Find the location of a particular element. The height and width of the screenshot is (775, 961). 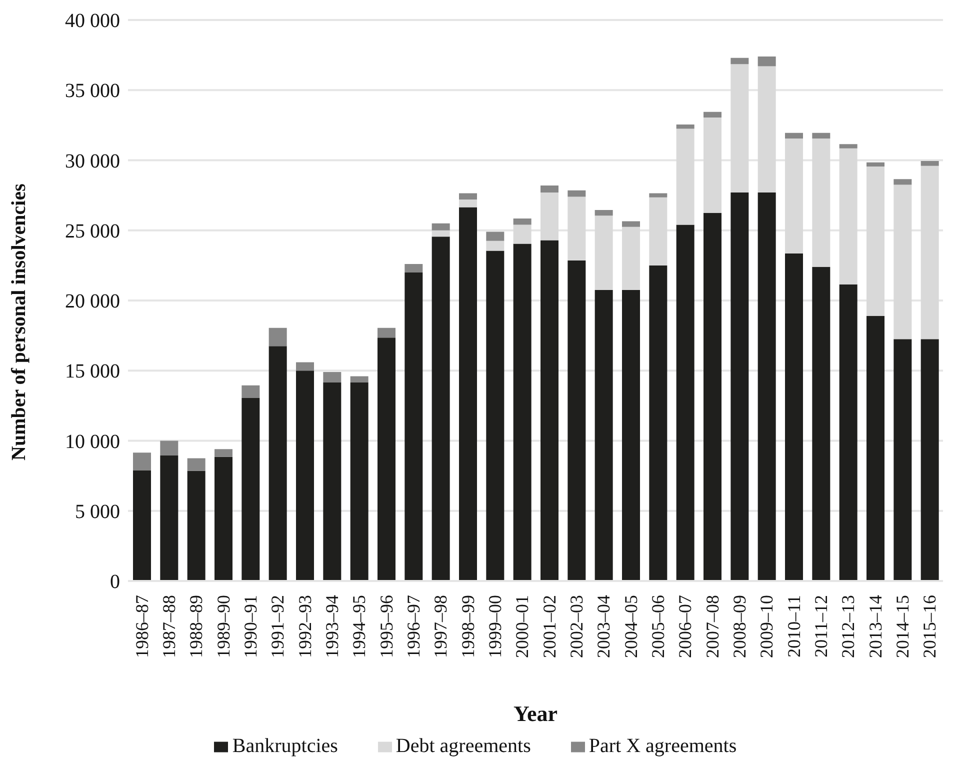

x-tick-label: 2005–06 is located at coordinates (658, 626).